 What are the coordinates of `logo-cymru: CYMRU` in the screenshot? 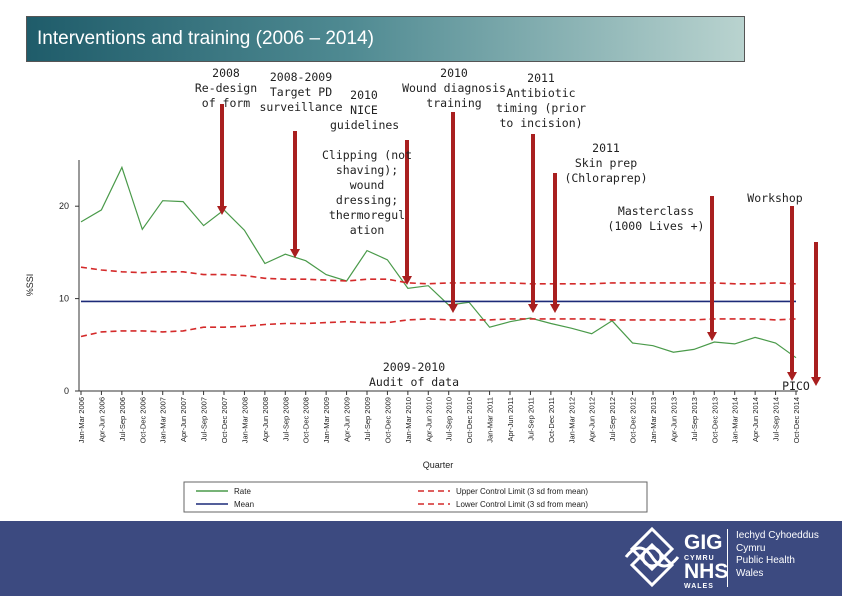 It's located at (699, 558).